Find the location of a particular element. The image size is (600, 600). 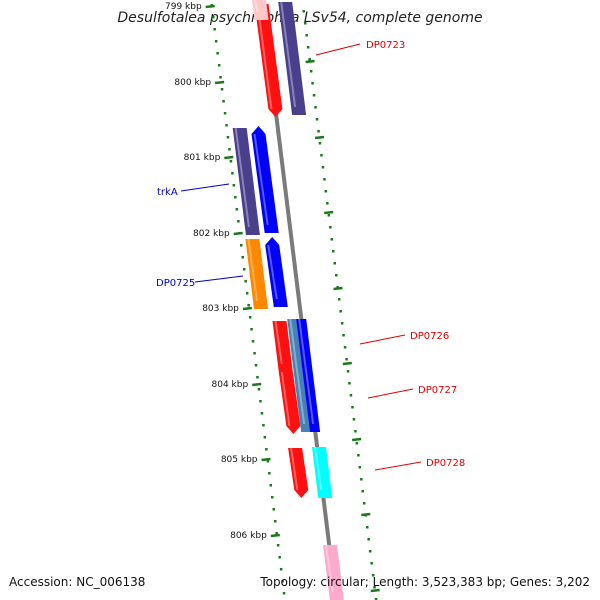

gene-dp0727 is located at coordinates (289, 403).